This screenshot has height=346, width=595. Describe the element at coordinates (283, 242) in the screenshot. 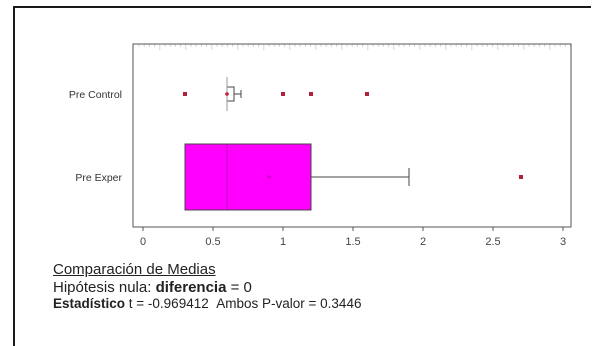

I see `x-tick-label: 1` at that location.